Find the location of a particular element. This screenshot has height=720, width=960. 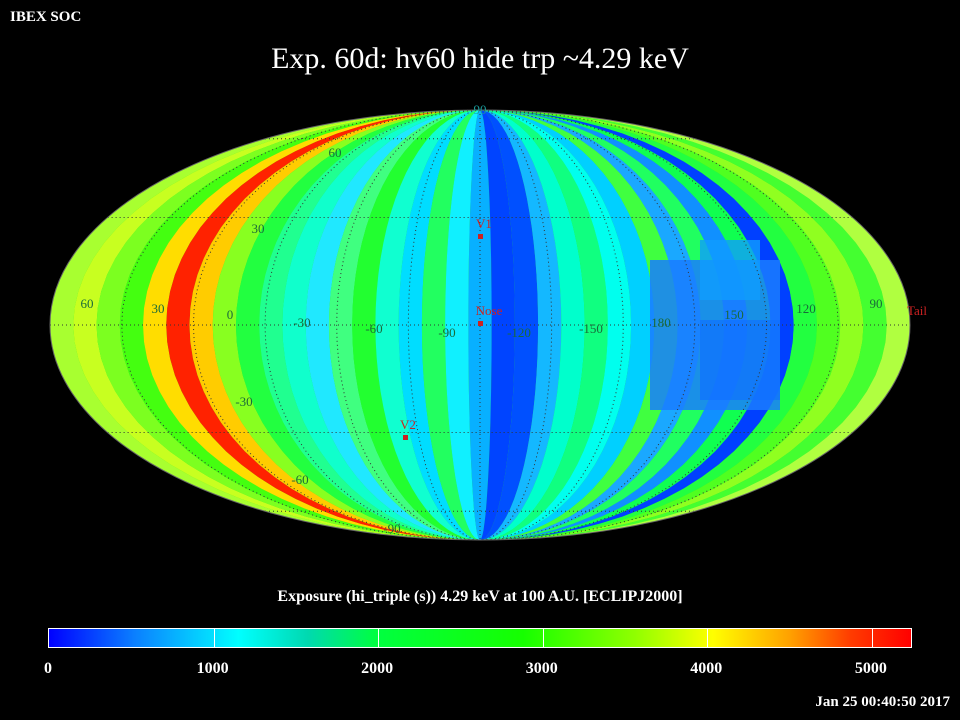

marker-label: Tail is located at coordinates (917, 310).